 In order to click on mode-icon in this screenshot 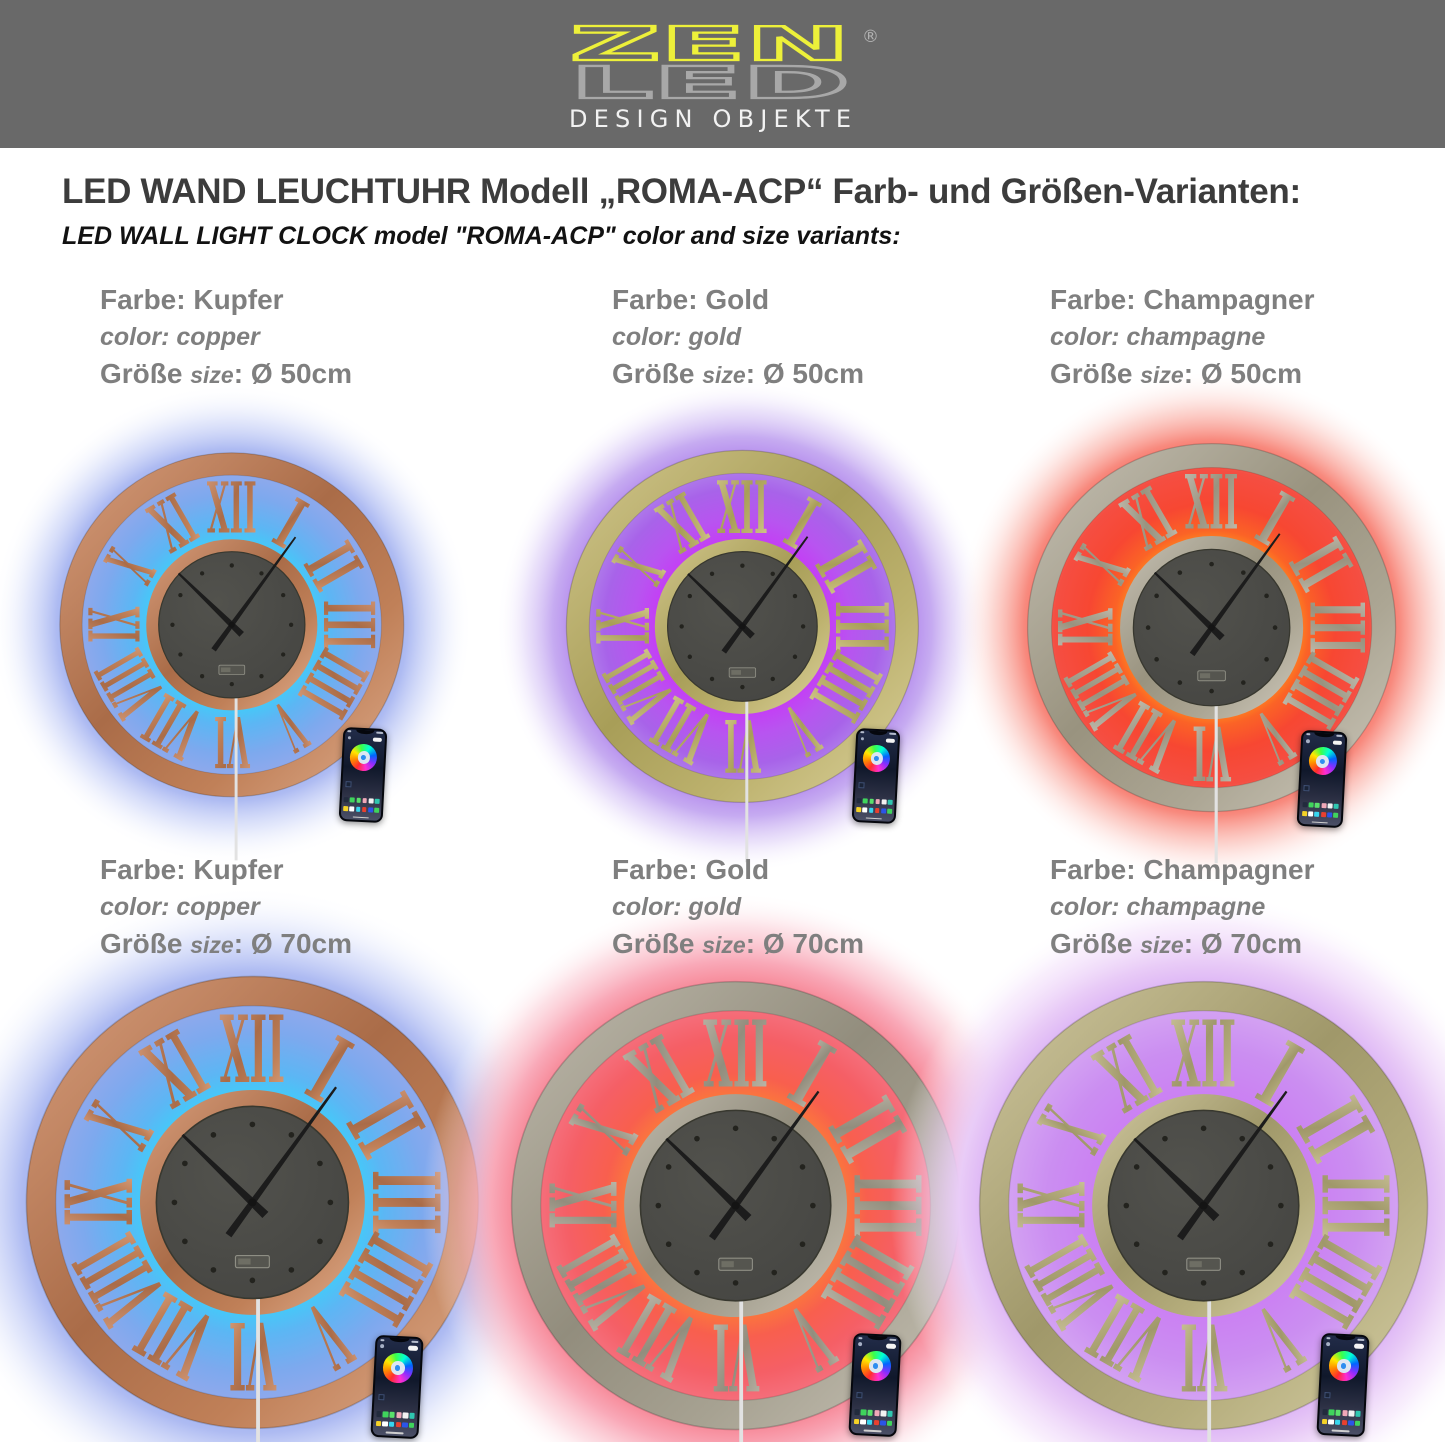, I will do `click(861, 784)`.